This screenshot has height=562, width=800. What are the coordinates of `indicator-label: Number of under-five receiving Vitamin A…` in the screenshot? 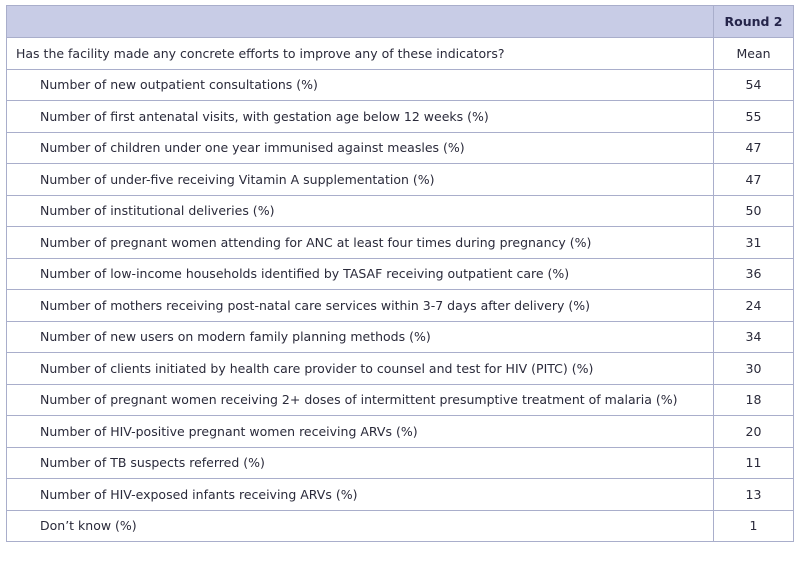 It's located at (360, 179).